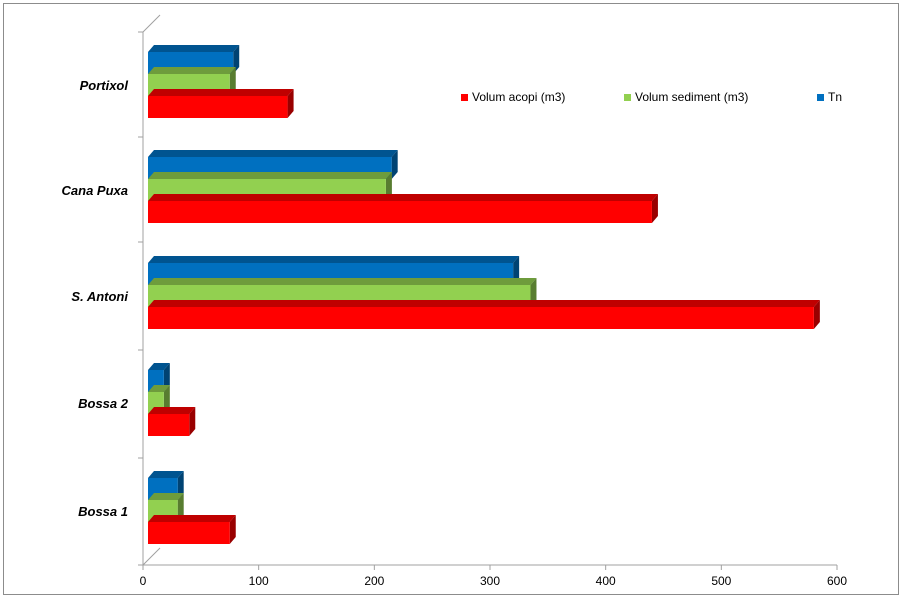 This screenshot has width=904, height=599. Describe the element at coordinates (143, 581) in the screenshot. I see `x-tick-label: 0` at that location.